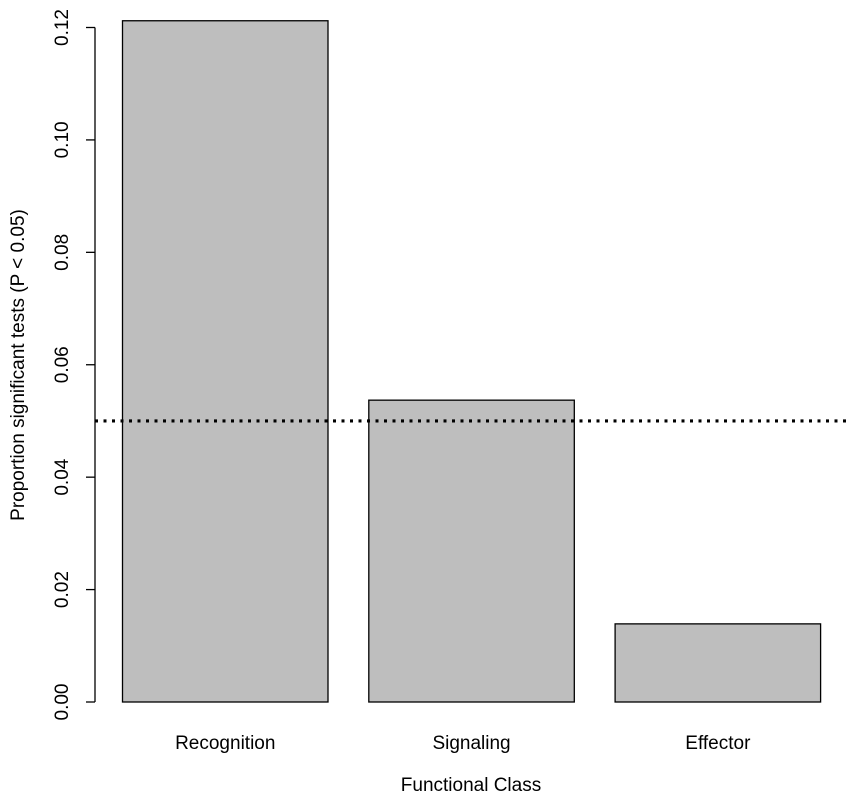  What do you see at coordinates (471, 551) in the screenshot?
I see `bar-signaling` at bounding box center [471, 551].